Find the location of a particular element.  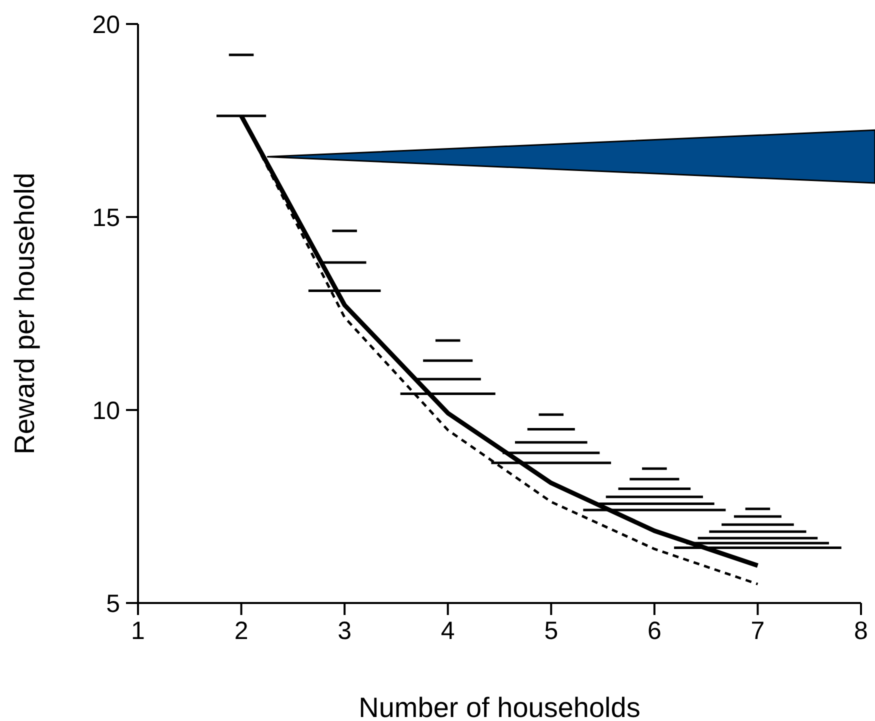

x-tick-label: 3 is located at coordinates (345, 630).